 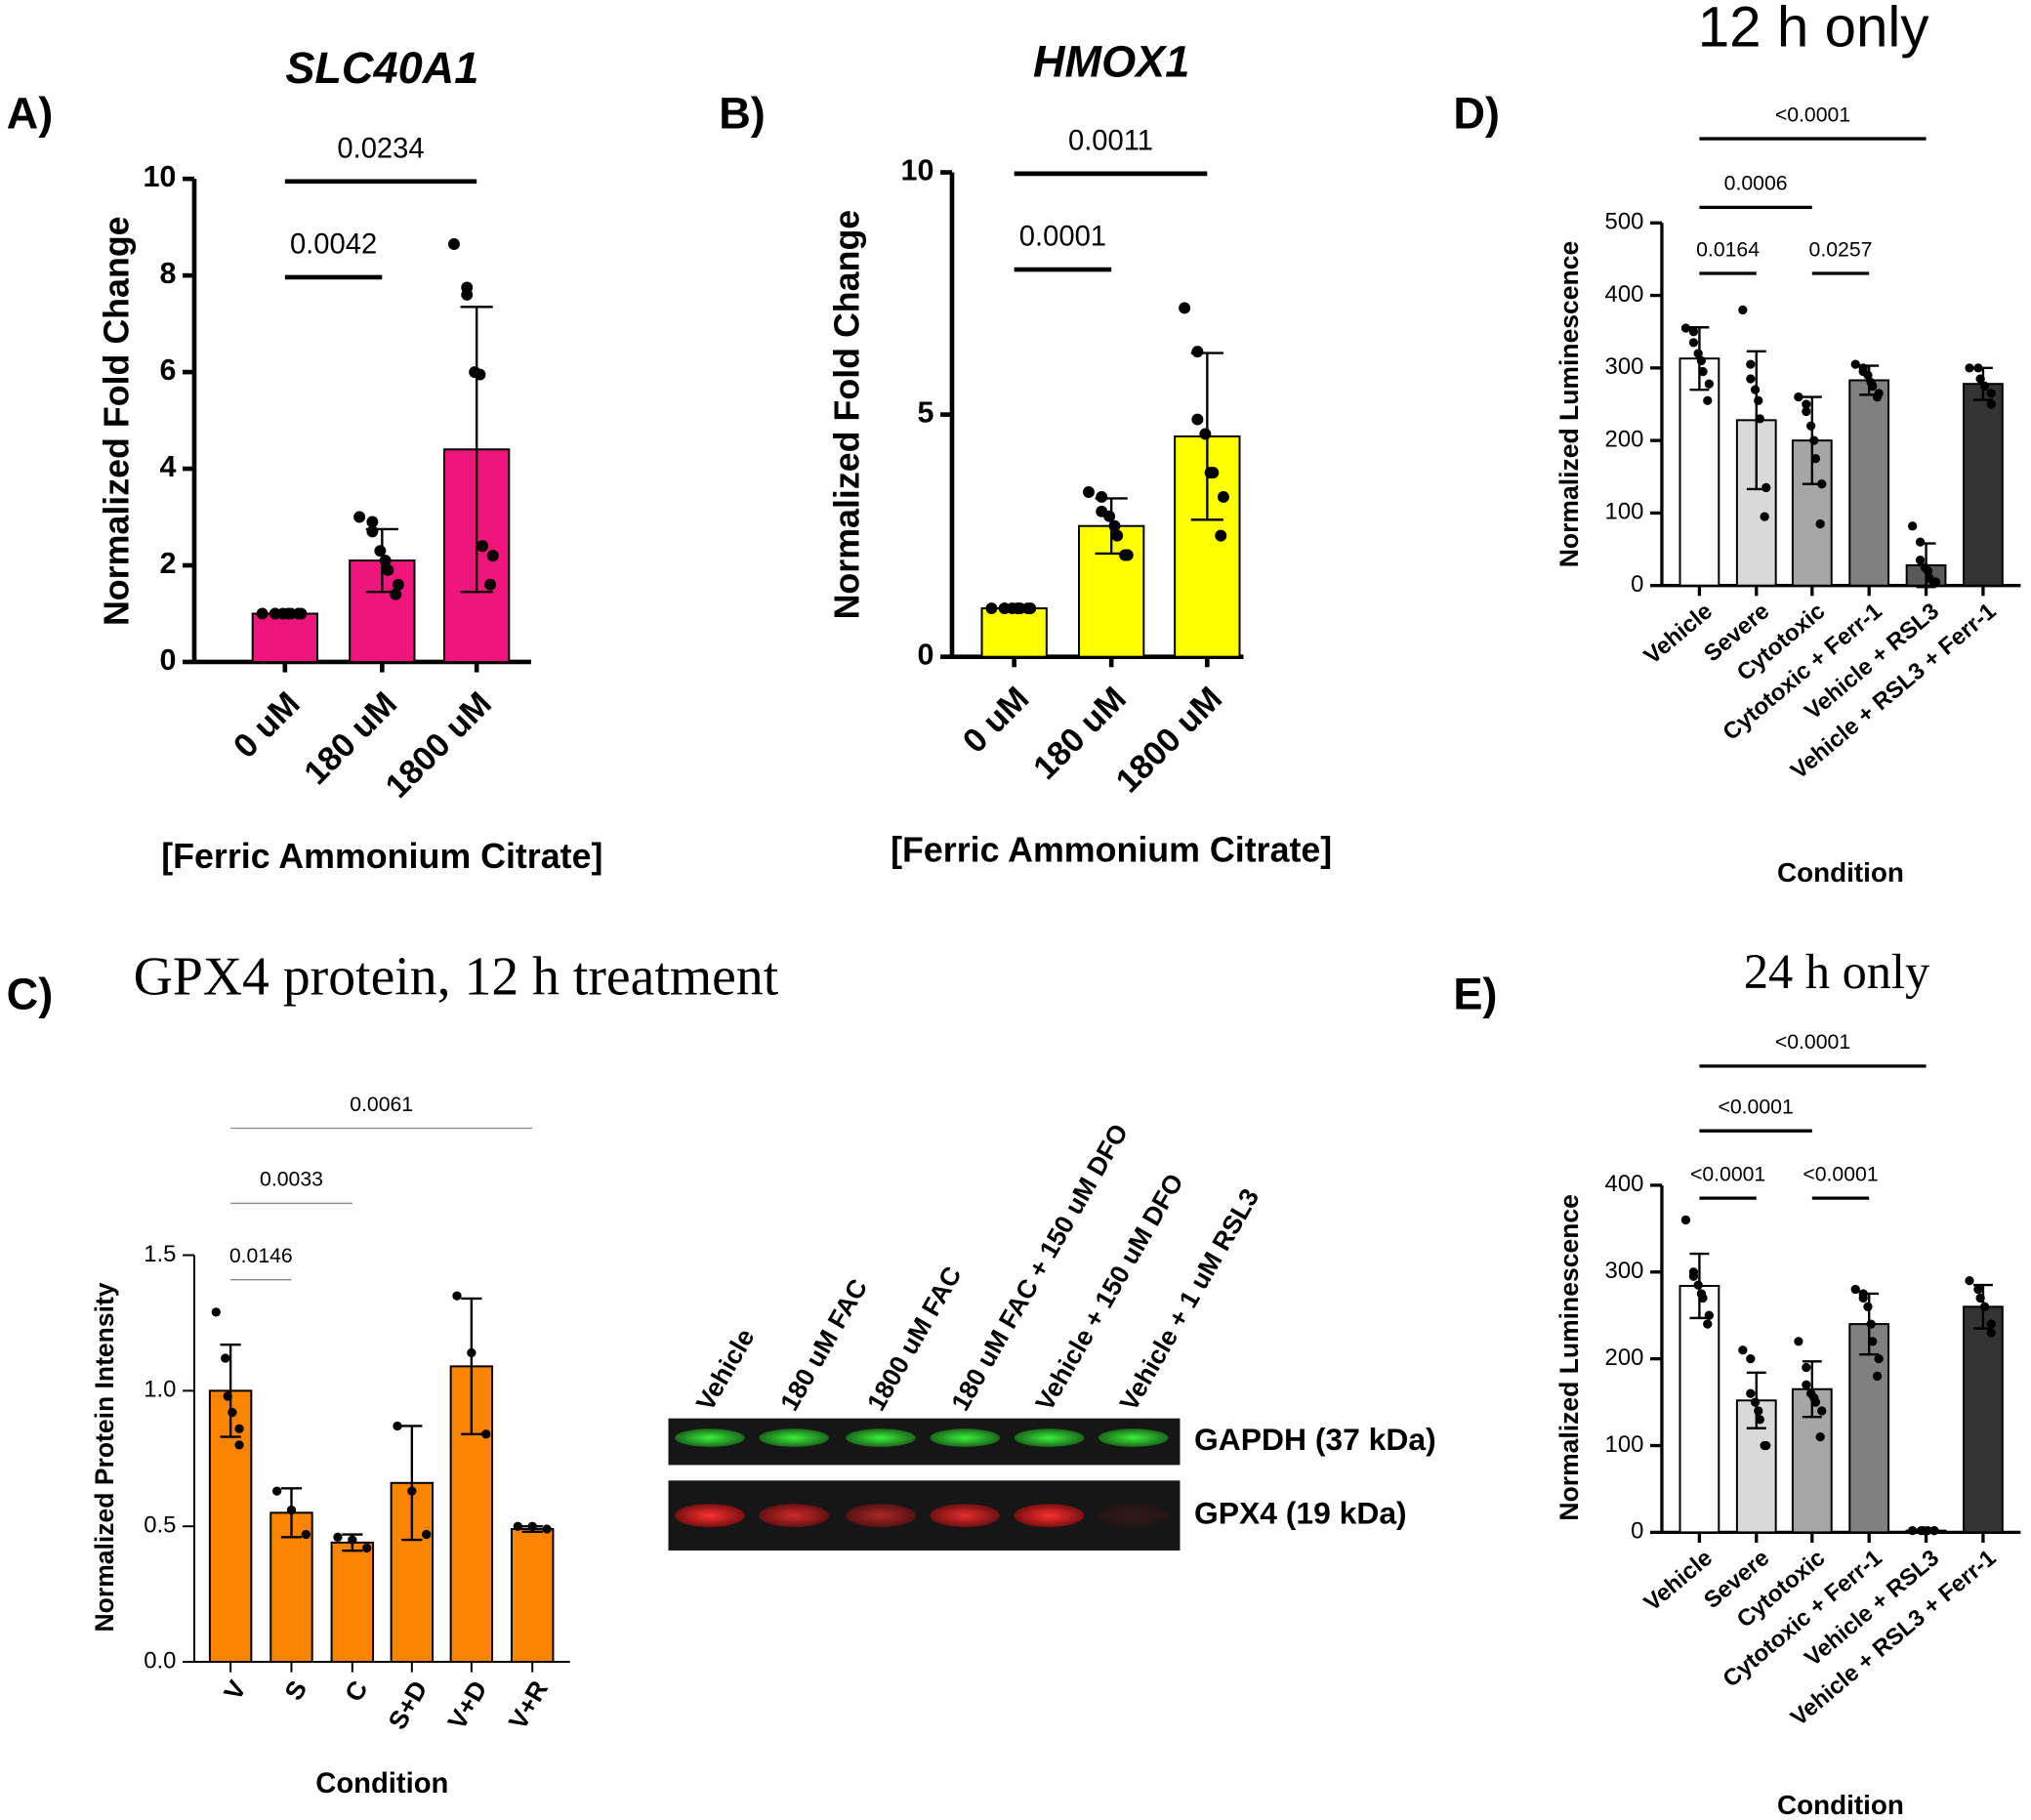 I want to click on y-tick-label: 500, so click(x=1624, y=222).